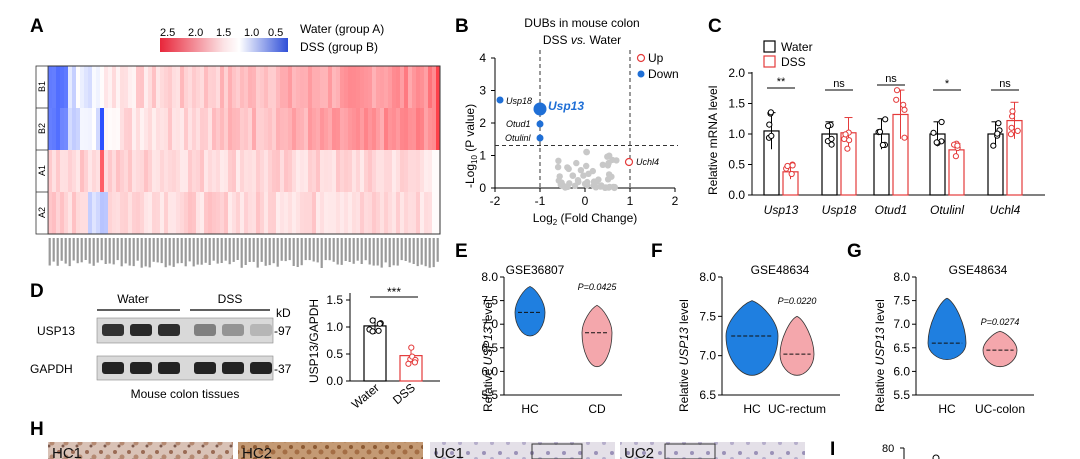  I want to click on heatmap-grid, so click(244, 150).